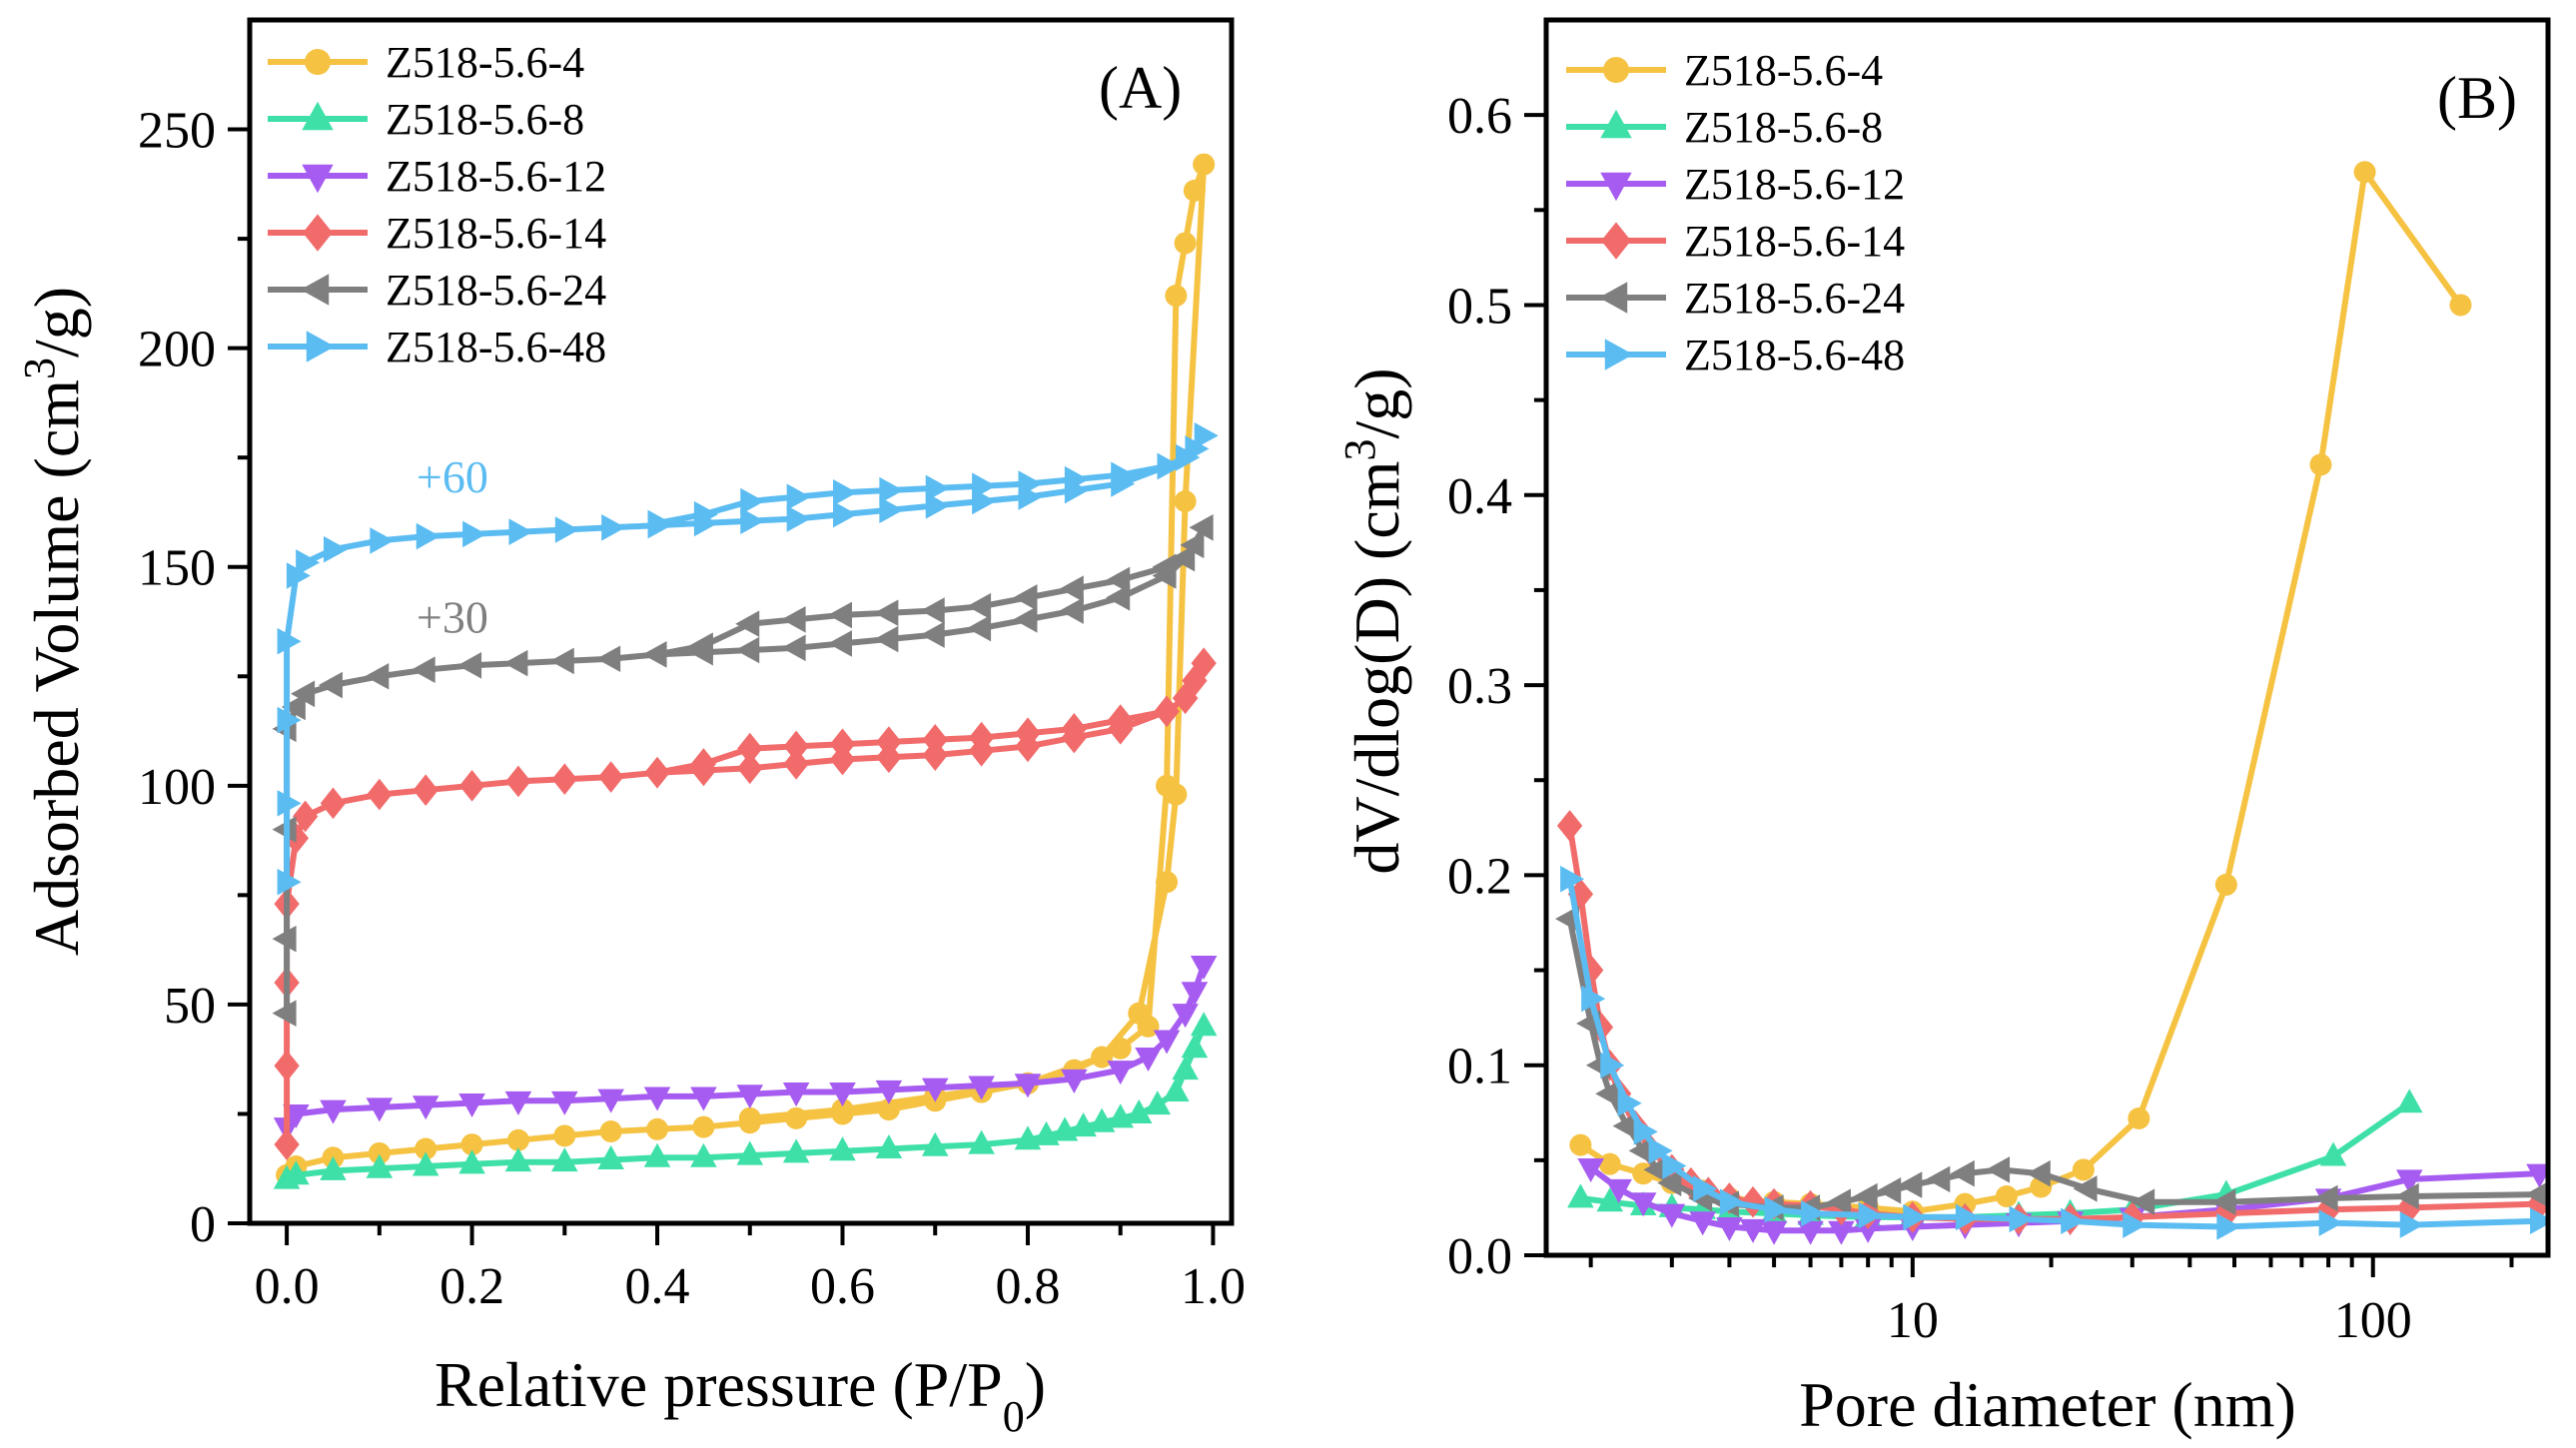 Image resolution: width=2576 pixels, height=1448 pixels. What do you see at coordinates (496, 233) in the screenshot?
I see `legend-label: Z518-5.6-14` at bounding box center [496, 233].